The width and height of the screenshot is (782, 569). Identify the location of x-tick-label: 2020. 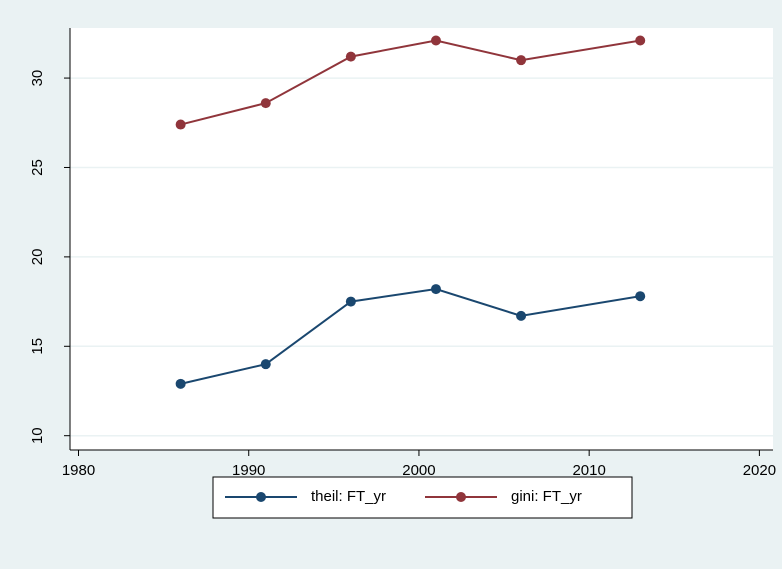
(759, 470).